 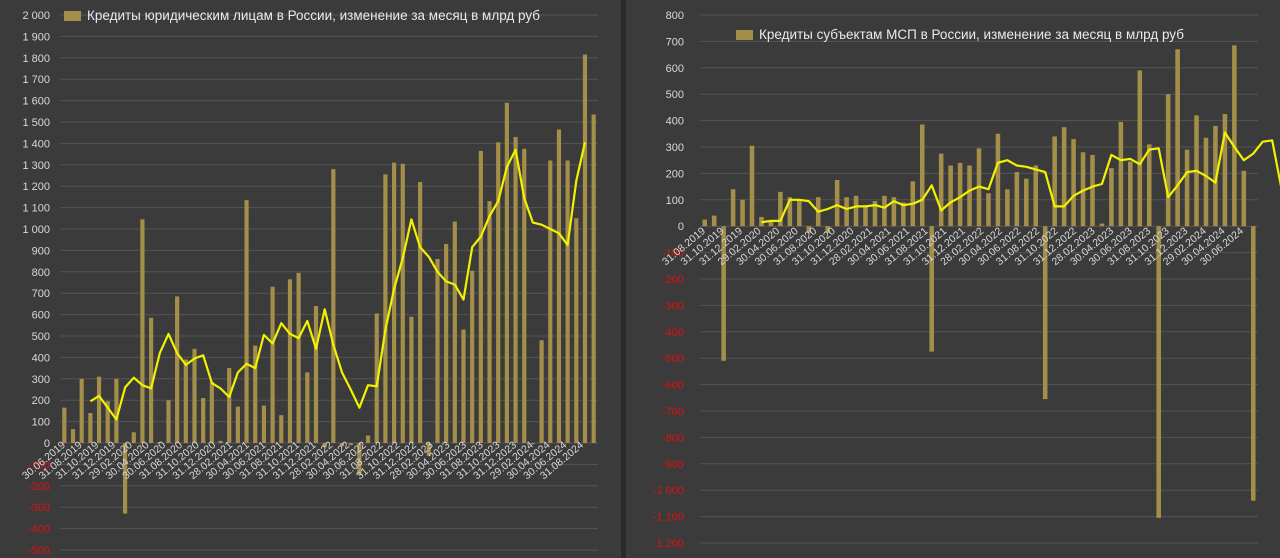 What do you see at coordinates (673, 412) in the screenshot?
I see `y-tick-label: -700` at bounding box center [673, 412].